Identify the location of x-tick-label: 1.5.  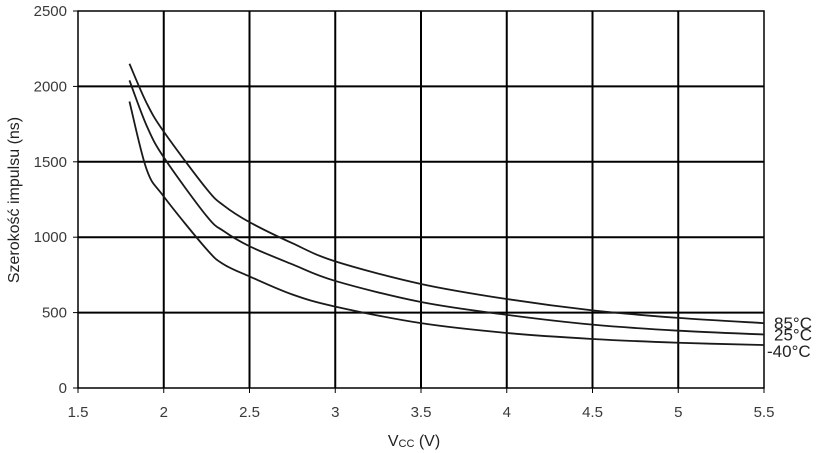
(78, 412).